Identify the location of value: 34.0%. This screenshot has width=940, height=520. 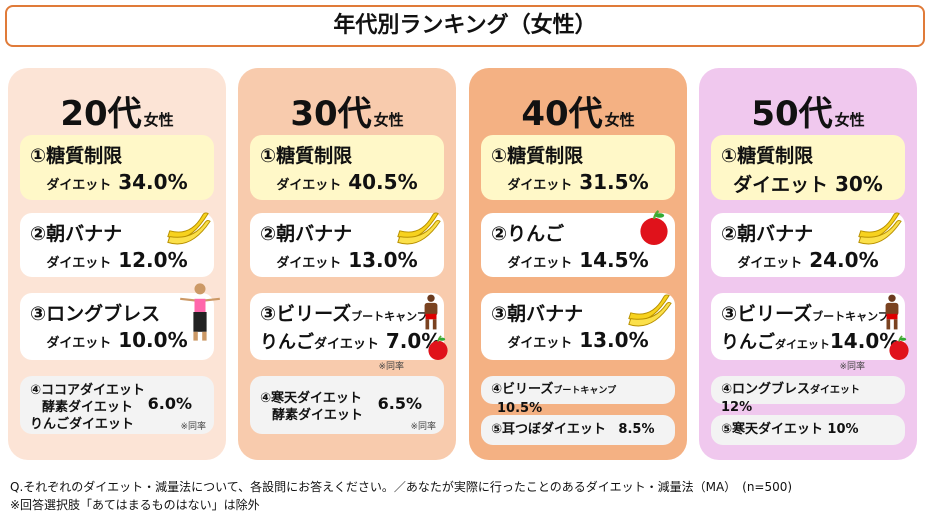
(153, 182).